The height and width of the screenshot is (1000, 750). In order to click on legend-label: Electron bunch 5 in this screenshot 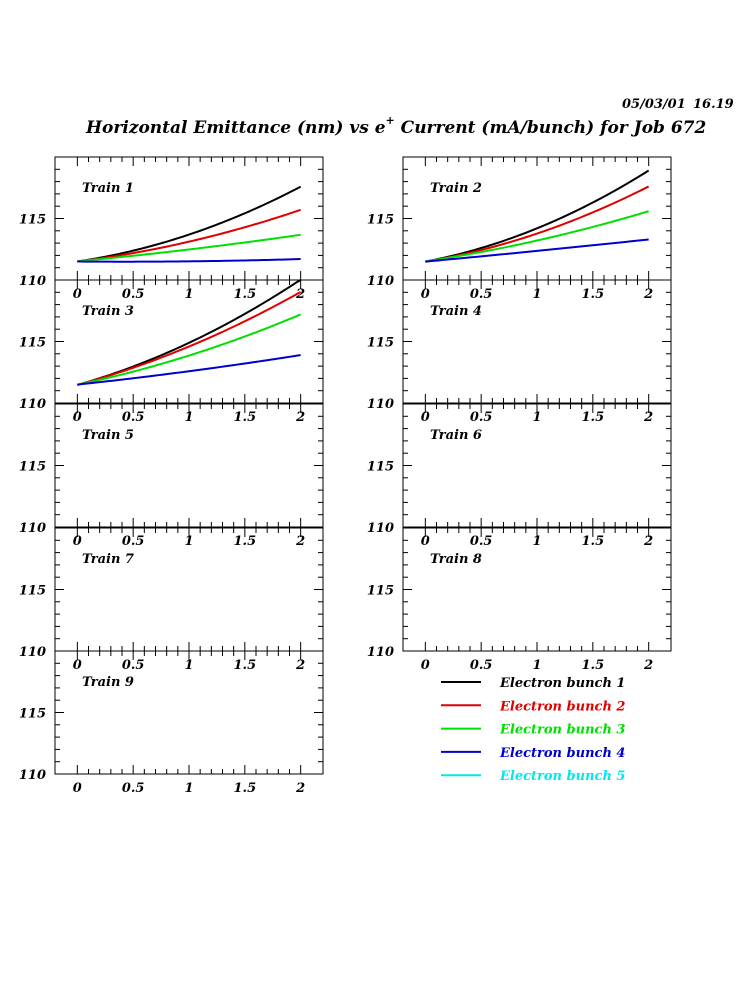, I will do `click(562, 776)`.